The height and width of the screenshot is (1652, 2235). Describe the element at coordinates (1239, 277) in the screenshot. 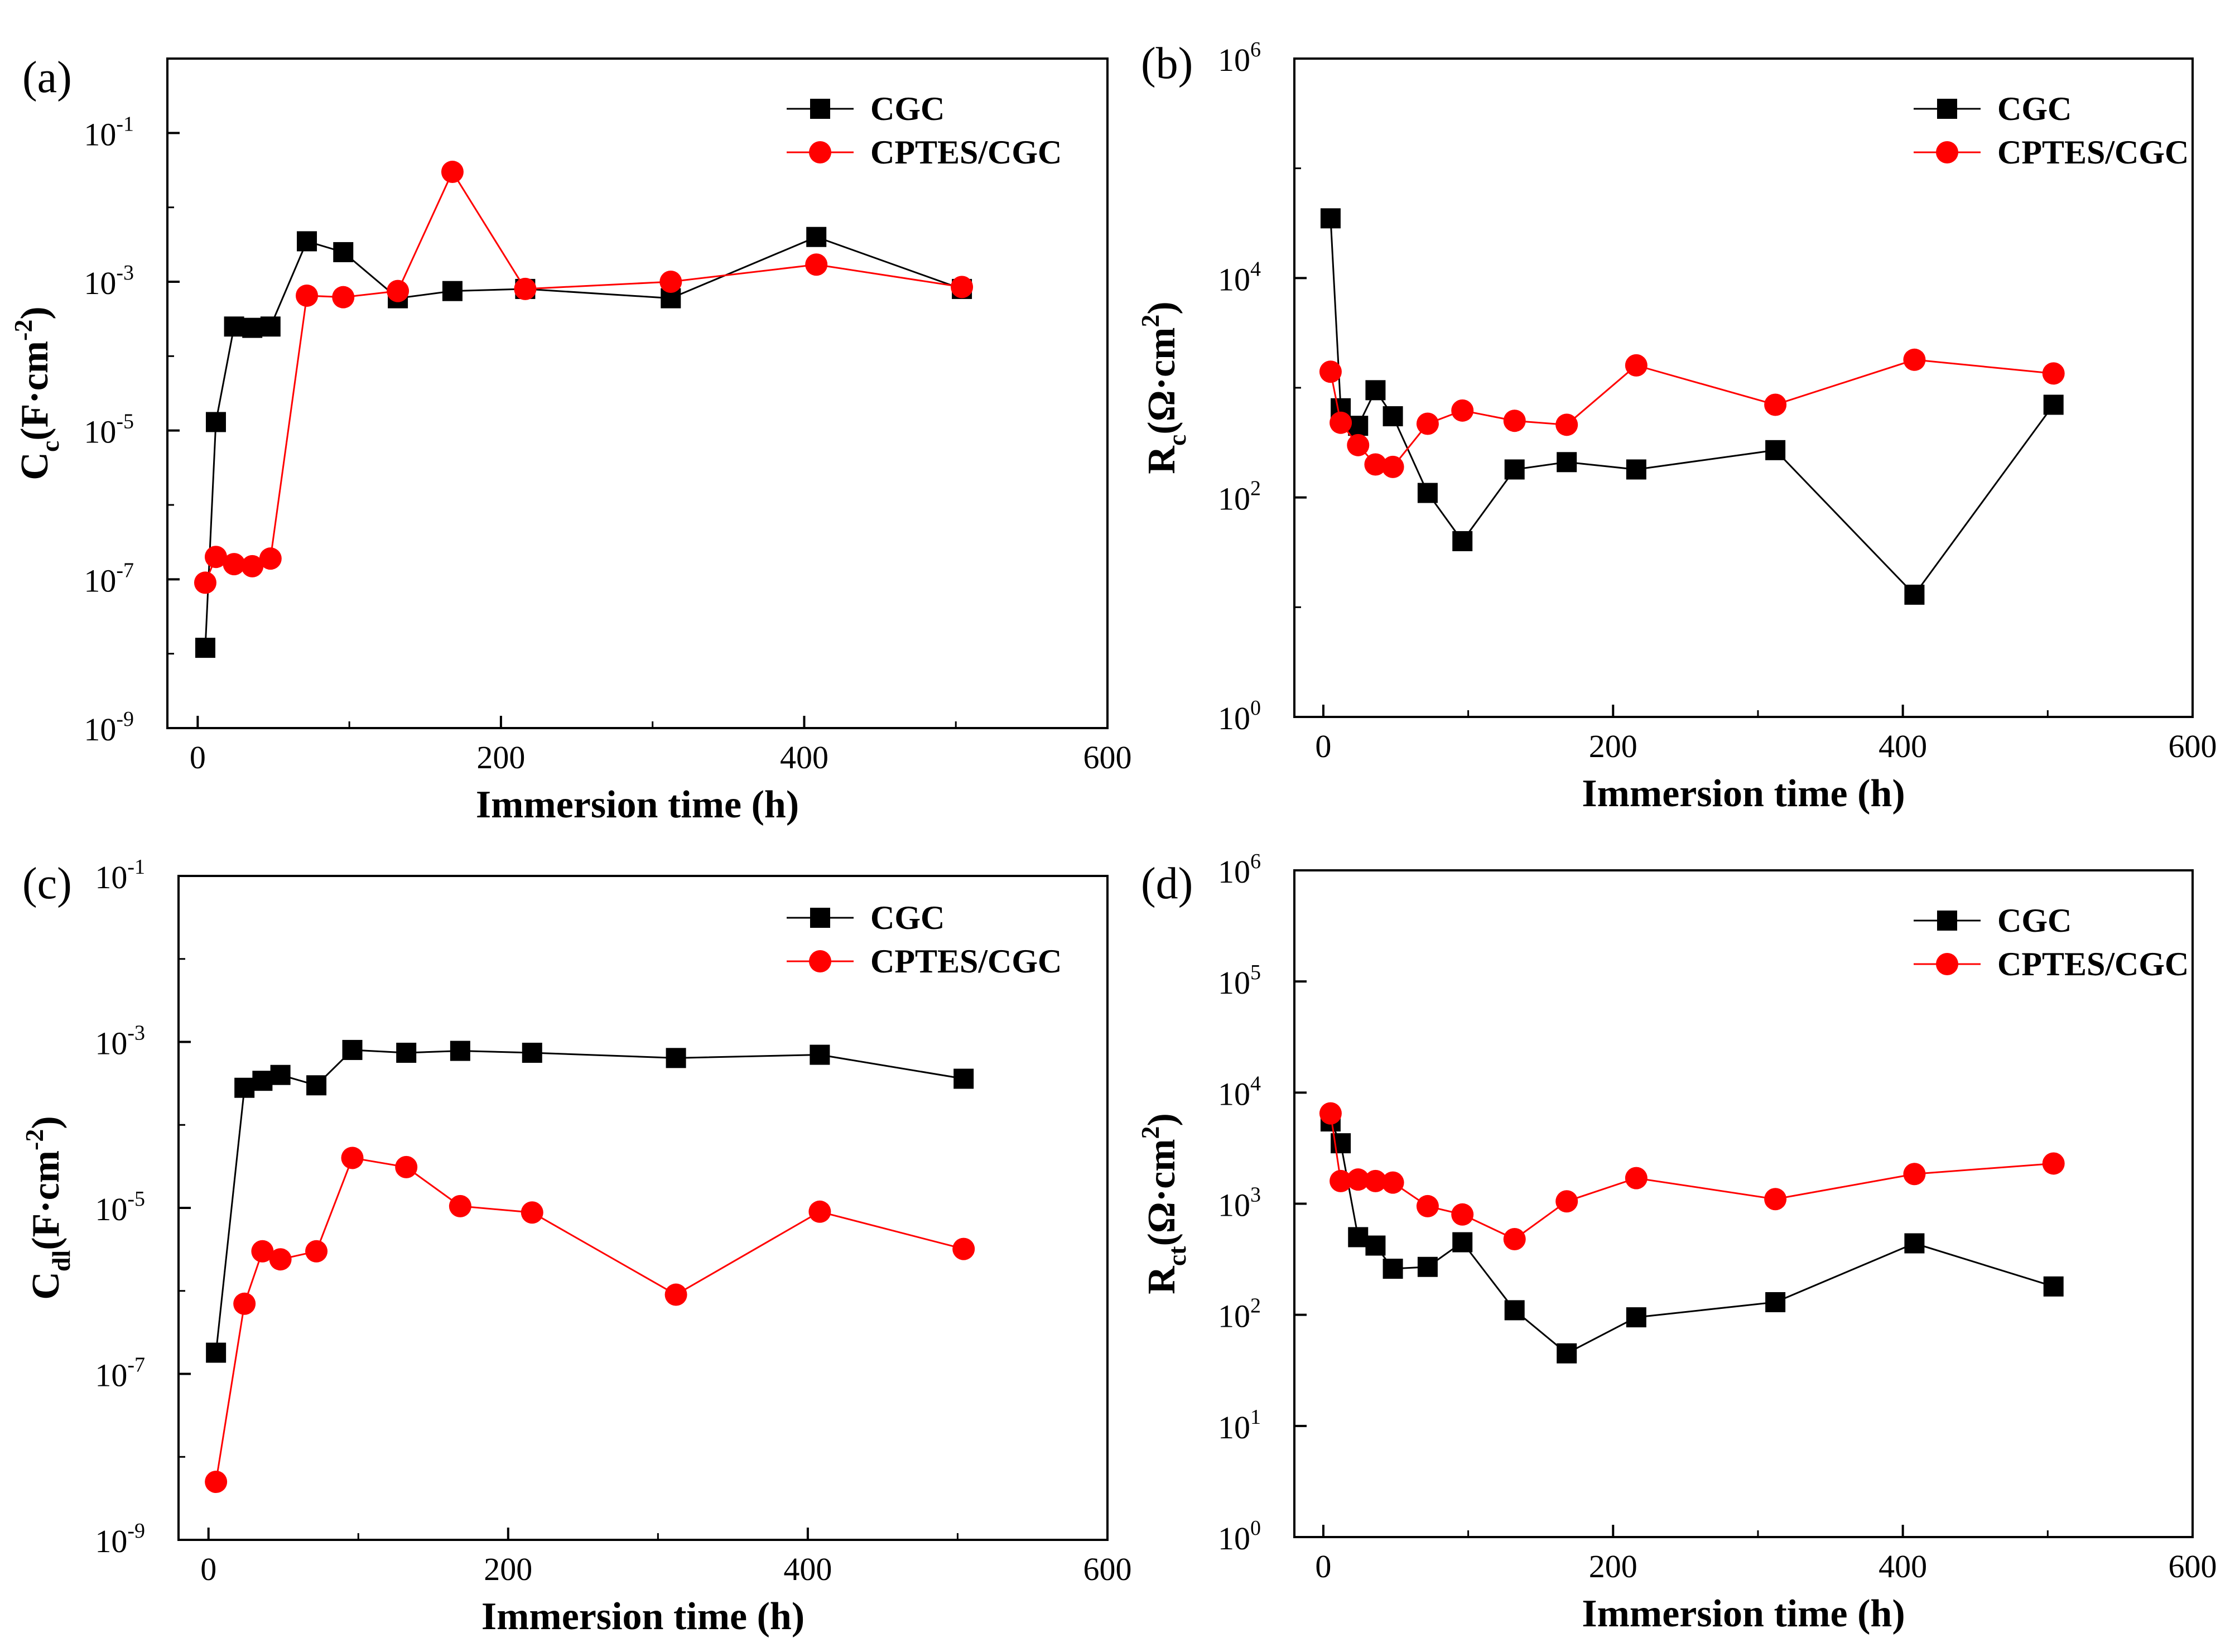

I see `y-tick-label: 10⁴` at that location.